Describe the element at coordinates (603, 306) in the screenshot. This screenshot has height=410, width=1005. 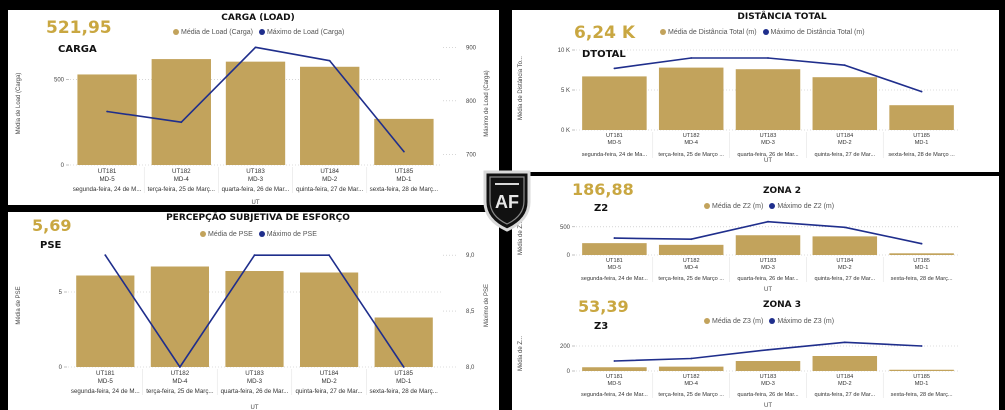
I see `z3-kpi-value: 53,39` at that location.